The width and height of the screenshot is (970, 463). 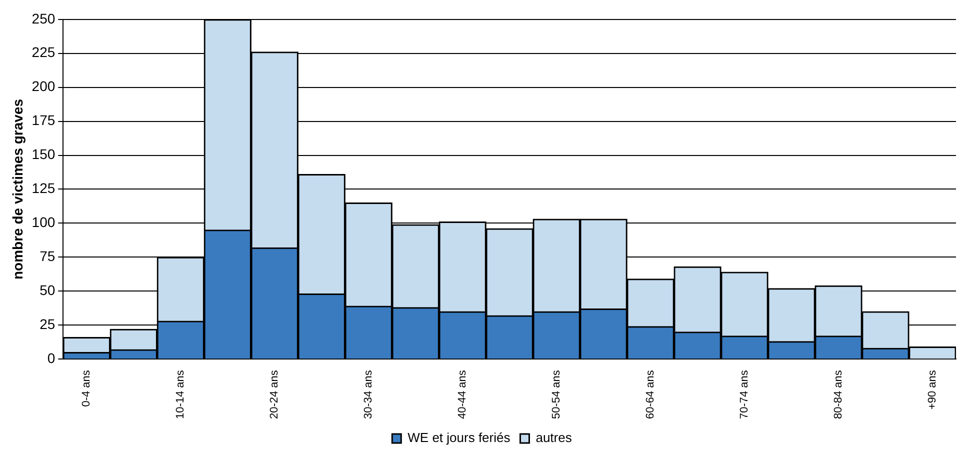 I want to click on legend-label: autres, so click(x=554, y=438).